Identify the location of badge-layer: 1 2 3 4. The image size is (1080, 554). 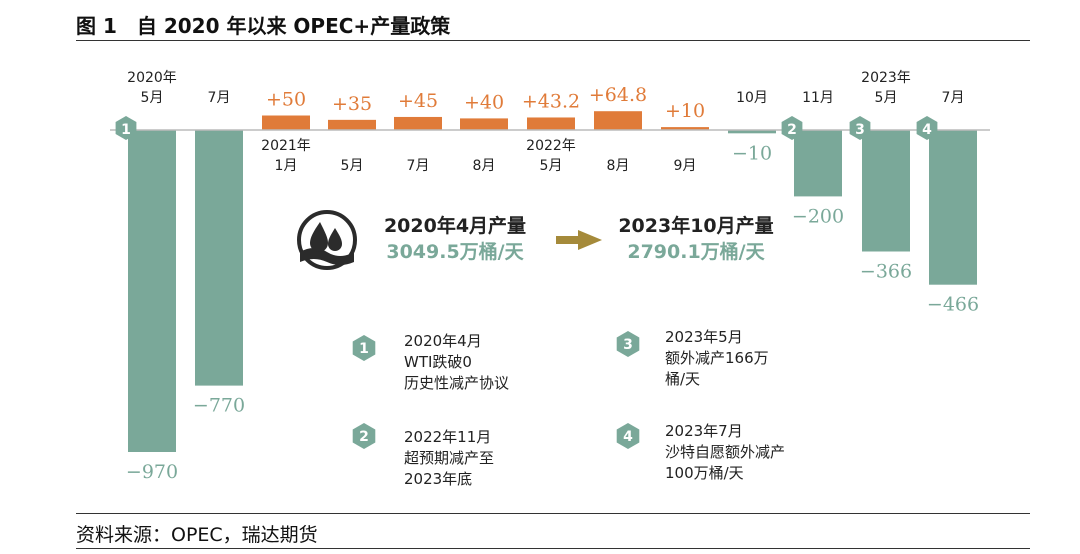
(526, 128).